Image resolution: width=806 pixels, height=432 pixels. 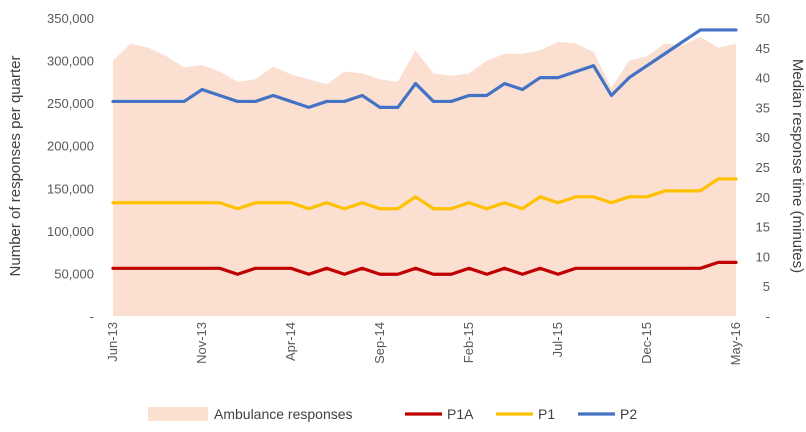 What do you see at coordinates (766, 286) in the screenshot?
I see `y2-tick-label: 5` at bounding box center [766, 286].